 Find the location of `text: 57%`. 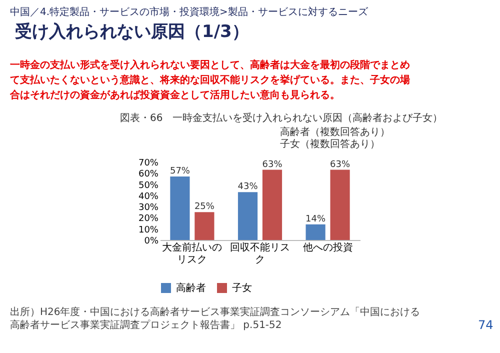

text: 57% is located at coordinates (180, 171).